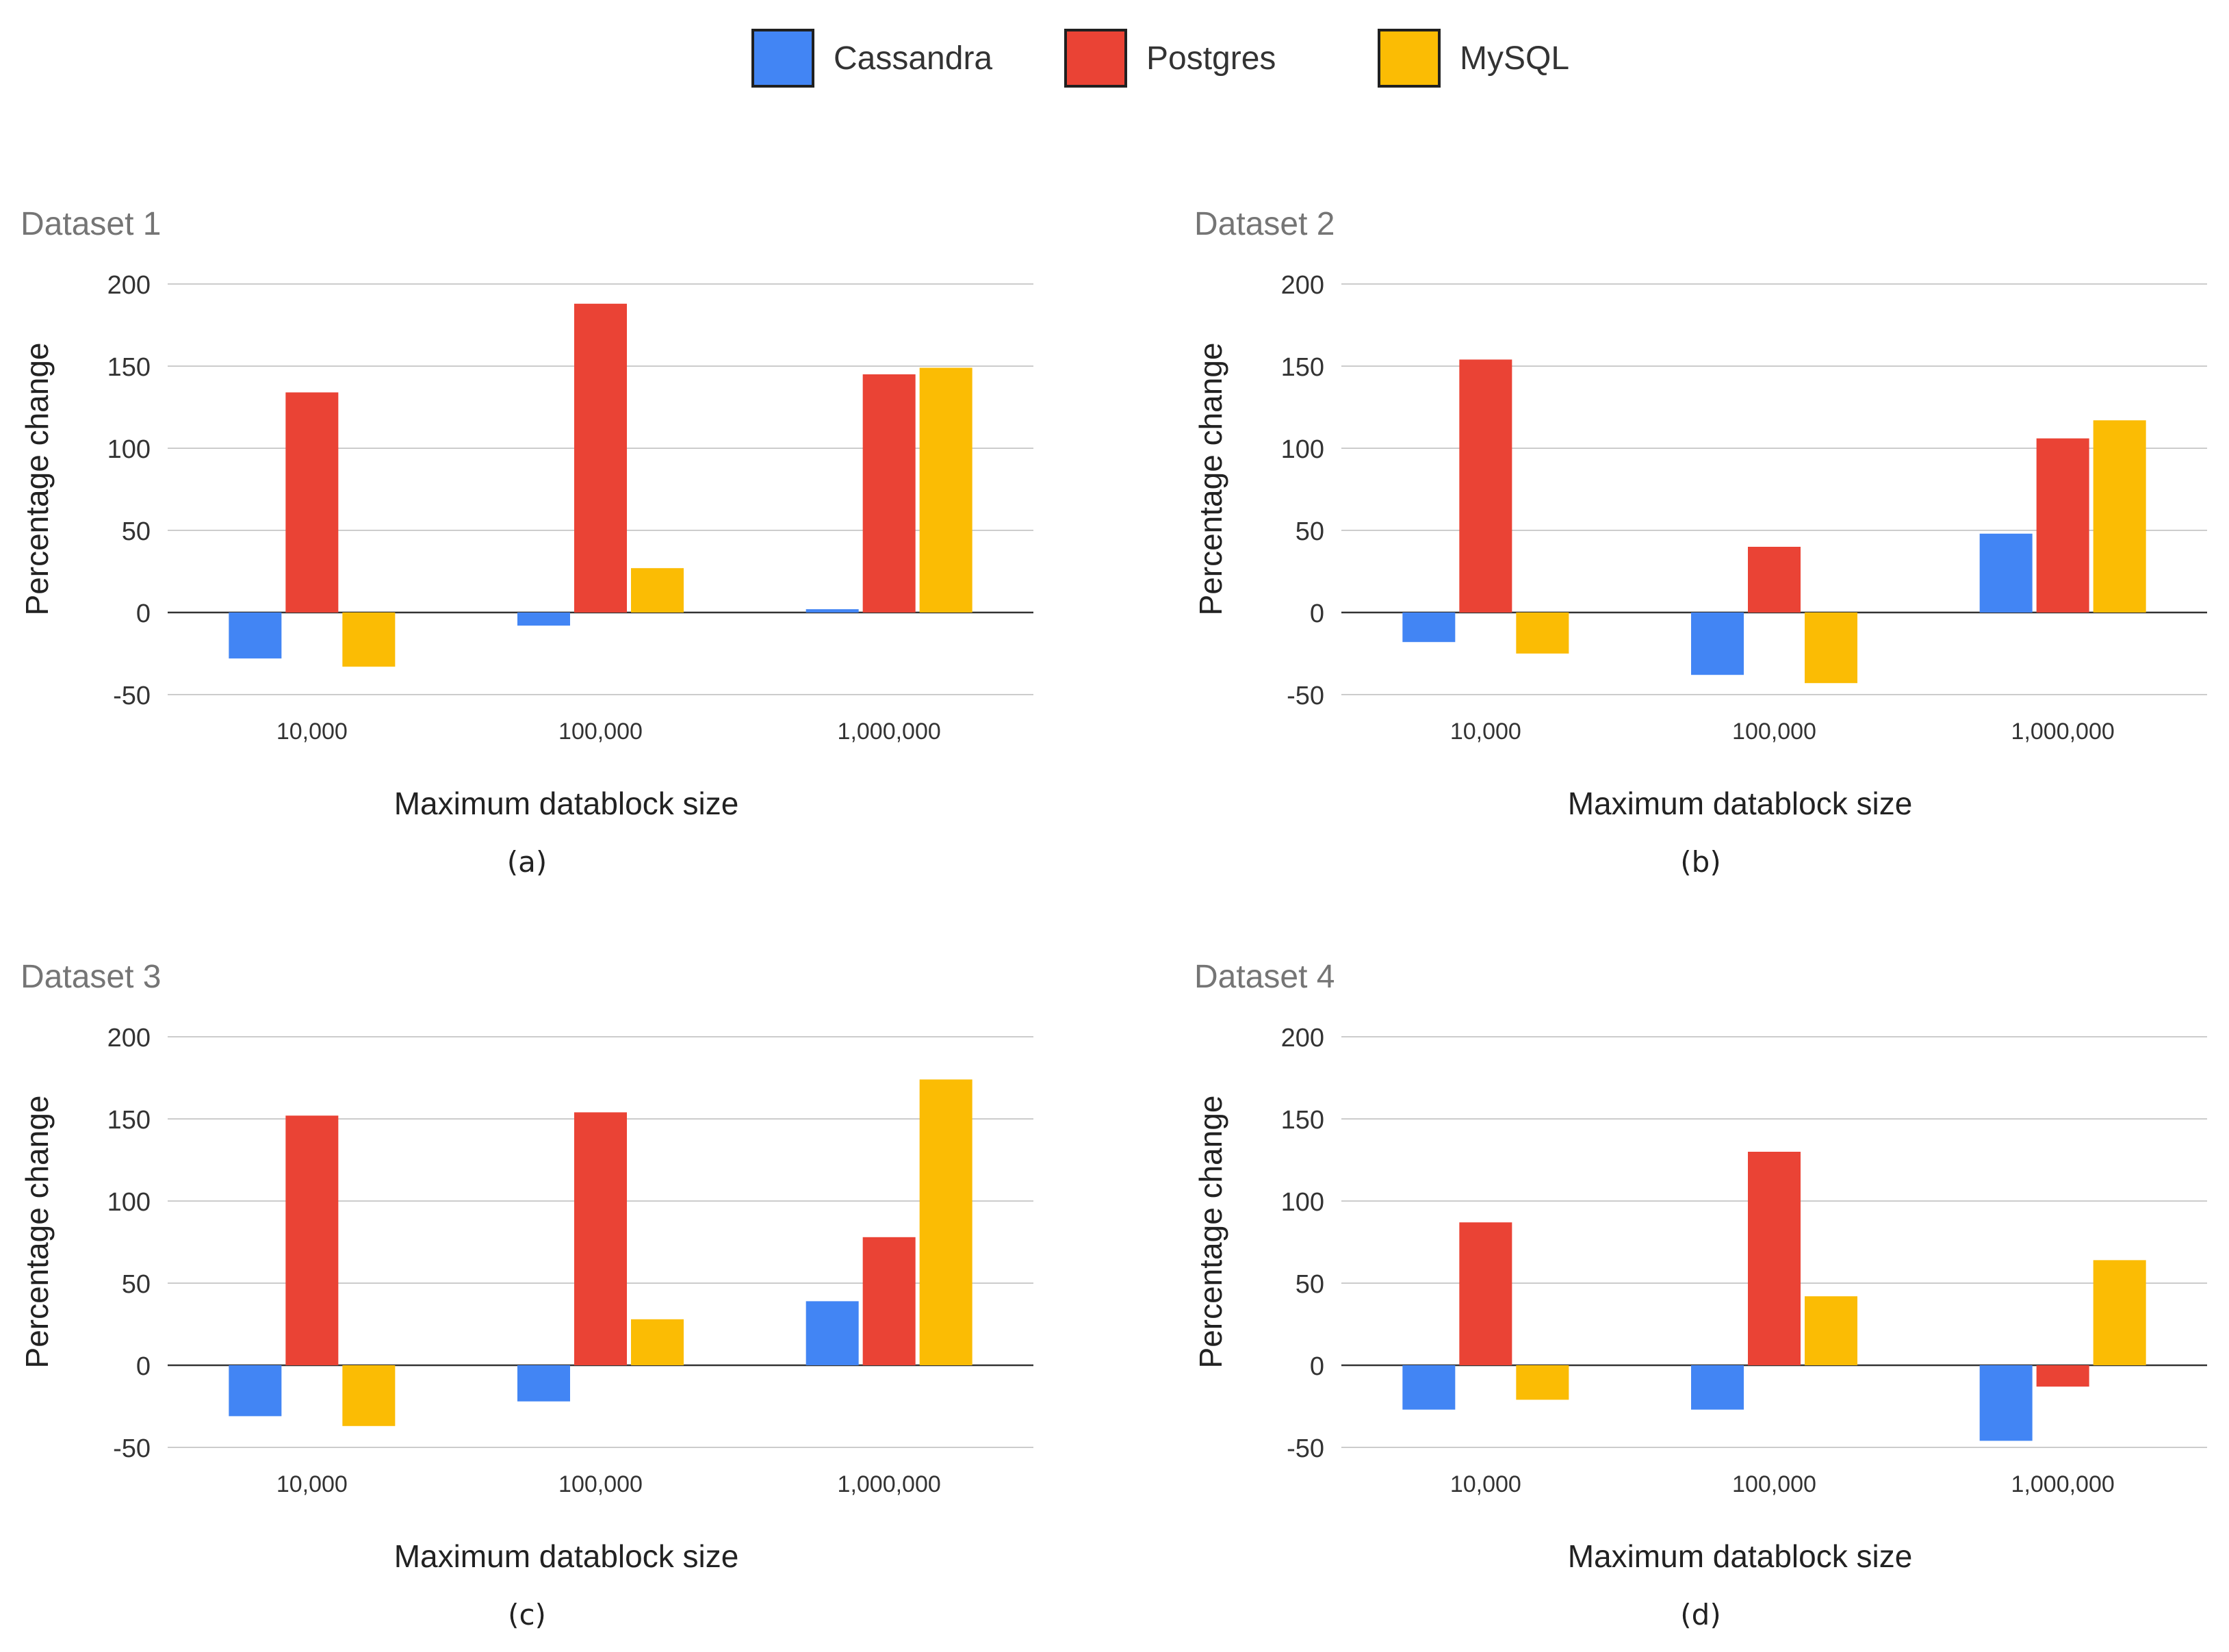 This screenshot has height=1652, width=2229. What do you see at coordinates (1409, 59) in the screenshot?
I see `legend-swatch-mysql` at bounding box center [1409, 59].